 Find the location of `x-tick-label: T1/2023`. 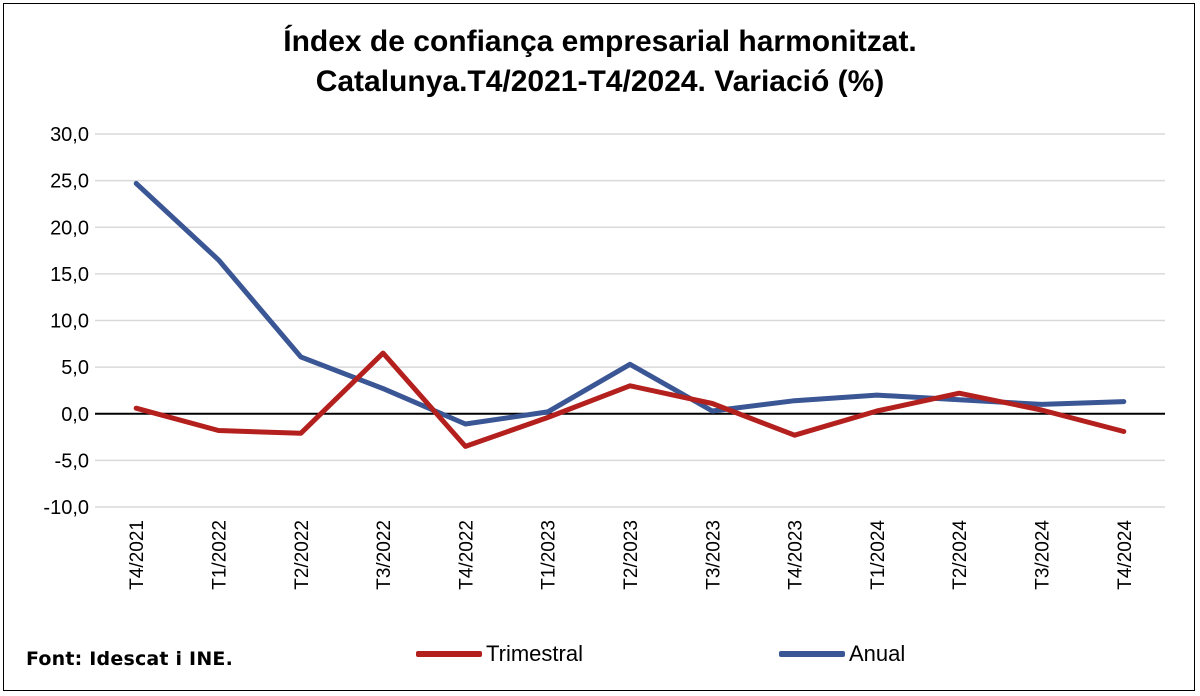

x-tick-label: T1/2023 is located at coordinates (549, 555).